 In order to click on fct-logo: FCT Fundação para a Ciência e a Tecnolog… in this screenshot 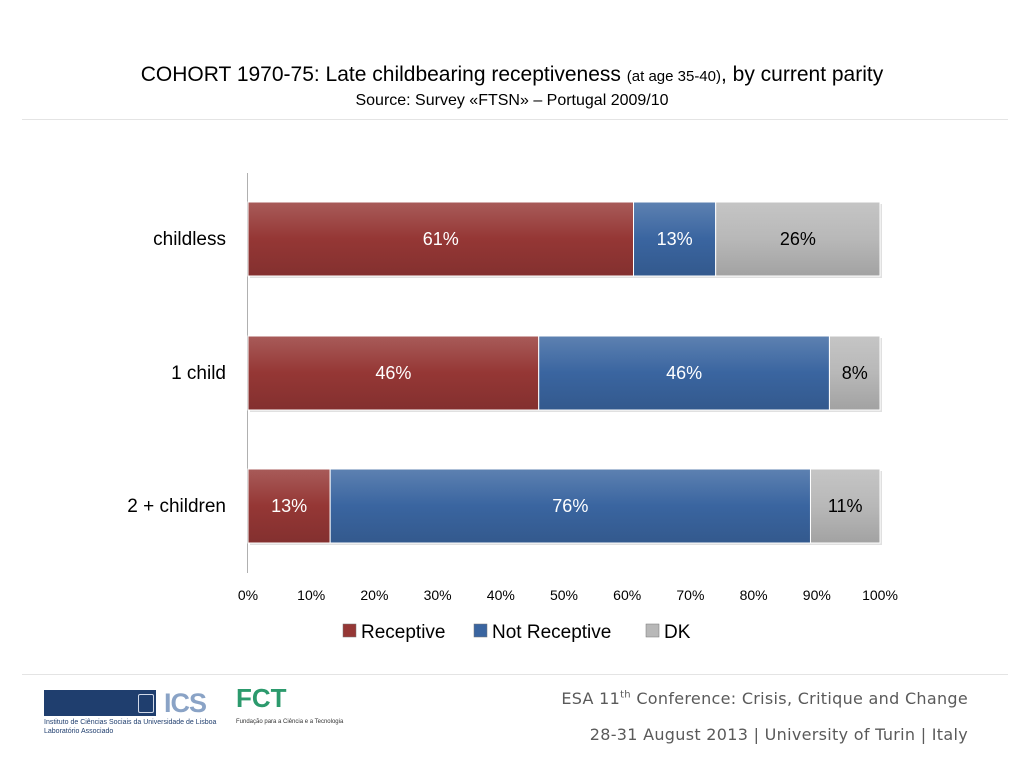, I will do `click(291, 710)`.